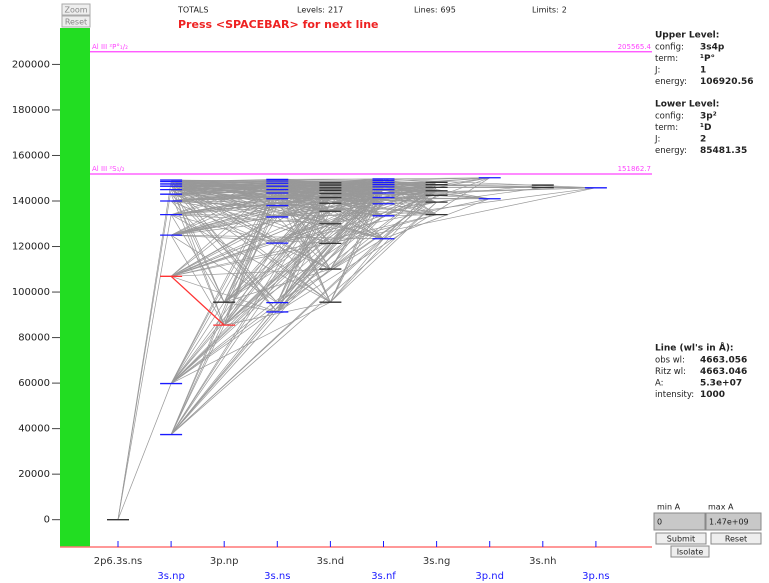 This screenshot has height=583, width=769. What do you see at coordinates (192, 10) in the screenshot?
I see `stats-title: TOTALS` at bounding box center [192, 10].